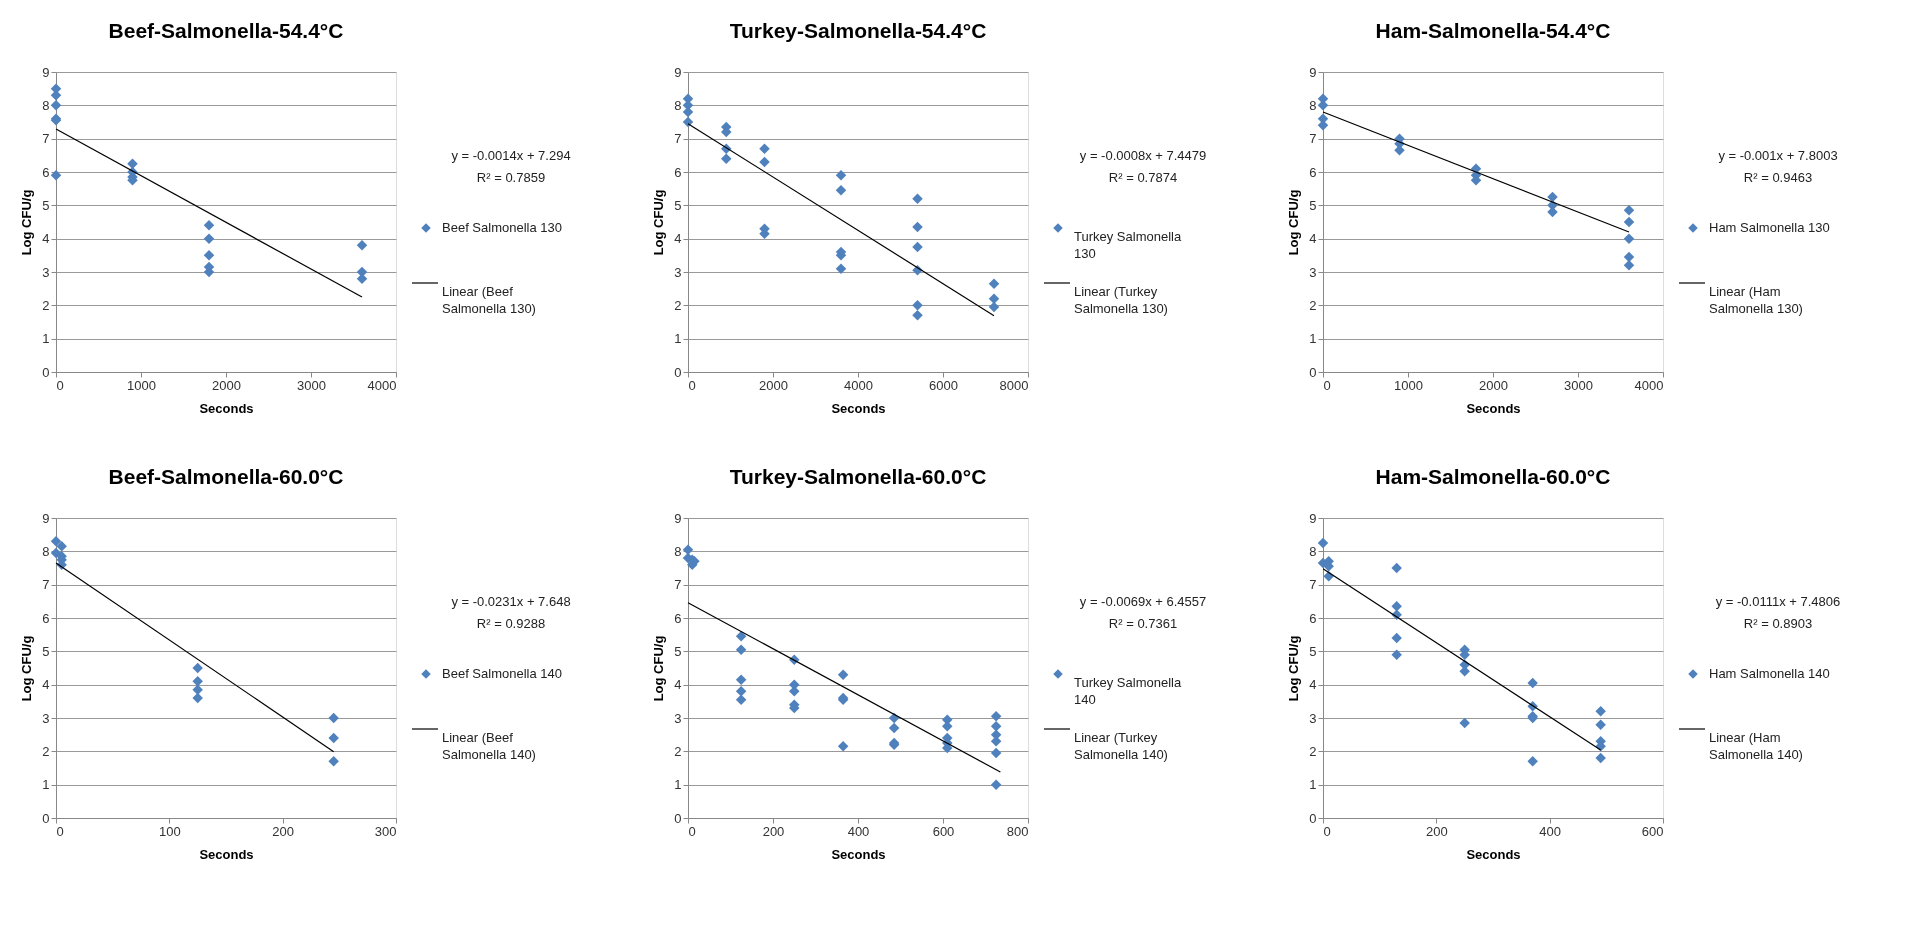 The height and width of the screenshot is (943, 1909). What do you see at coordinates (1017, 831) in the screenshot?
I see `x-tick-label: 800` at bounding box center [1017, 831].